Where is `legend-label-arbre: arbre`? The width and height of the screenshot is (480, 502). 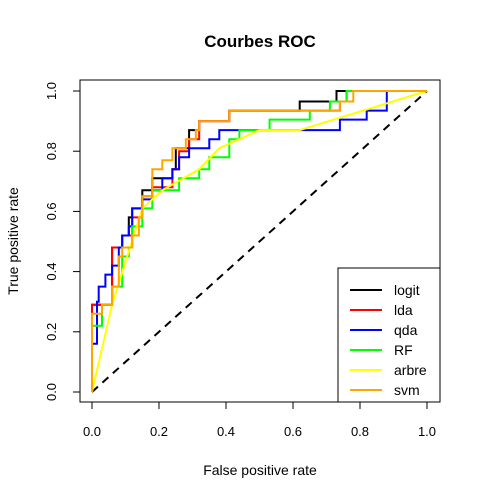 legend-label-arbre: arbre is located at coordinates (410, 370).